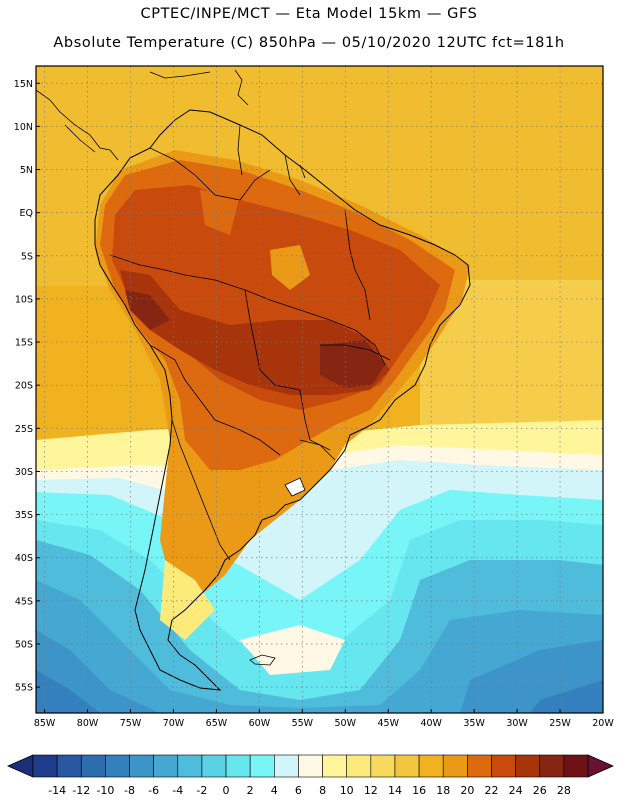 The width and height of the screenshot is (618, 800). I want to click on colorbar-label: -4, so click(177, 790).